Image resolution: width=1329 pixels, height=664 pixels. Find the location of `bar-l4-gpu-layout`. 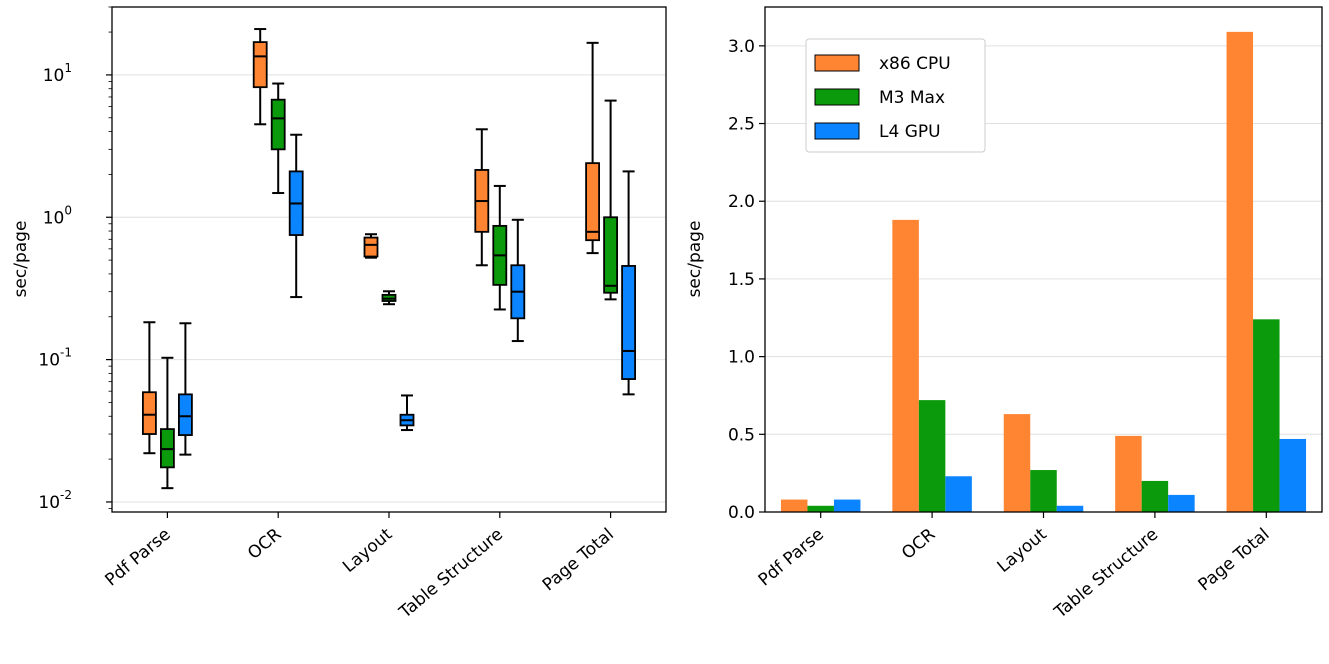

bar-l4-gpu-layout is located at coordinates (1070, 508).